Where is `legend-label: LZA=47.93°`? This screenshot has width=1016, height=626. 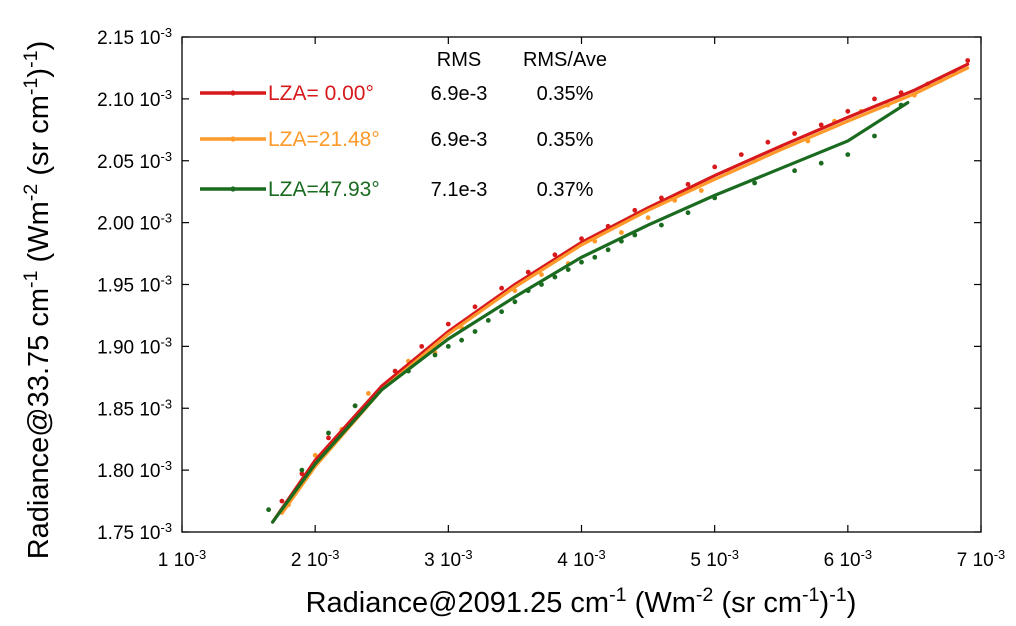
legend-label: LZA=47.93° is located at coordinates (324, 189).